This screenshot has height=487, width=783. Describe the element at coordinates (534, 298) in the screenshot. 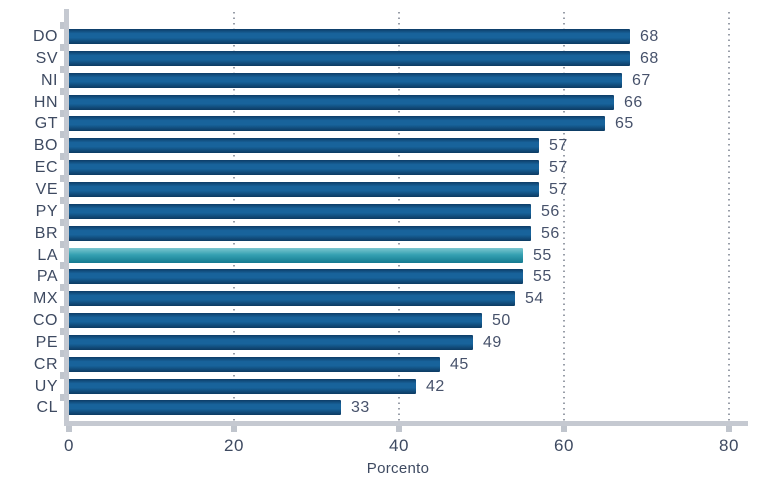

I see `bar-value-label: 54` at that location.